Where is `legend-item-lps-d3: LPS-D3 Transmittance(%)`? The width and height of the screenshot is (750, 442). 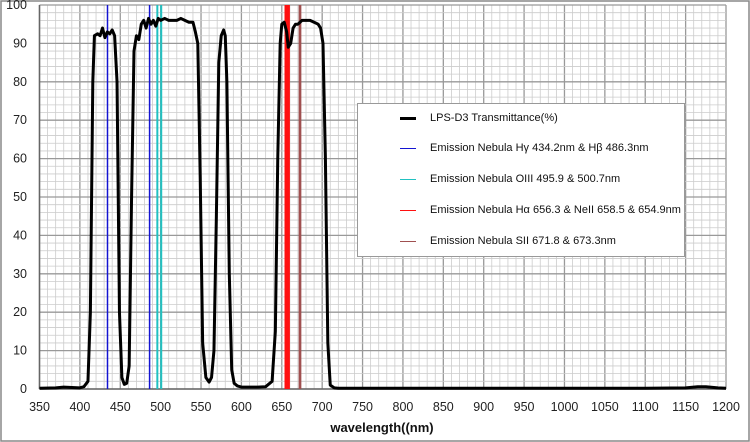 legend-item-lps-d3: LPS-D3 Transmittance(%) is located at coordinates (458, 118).